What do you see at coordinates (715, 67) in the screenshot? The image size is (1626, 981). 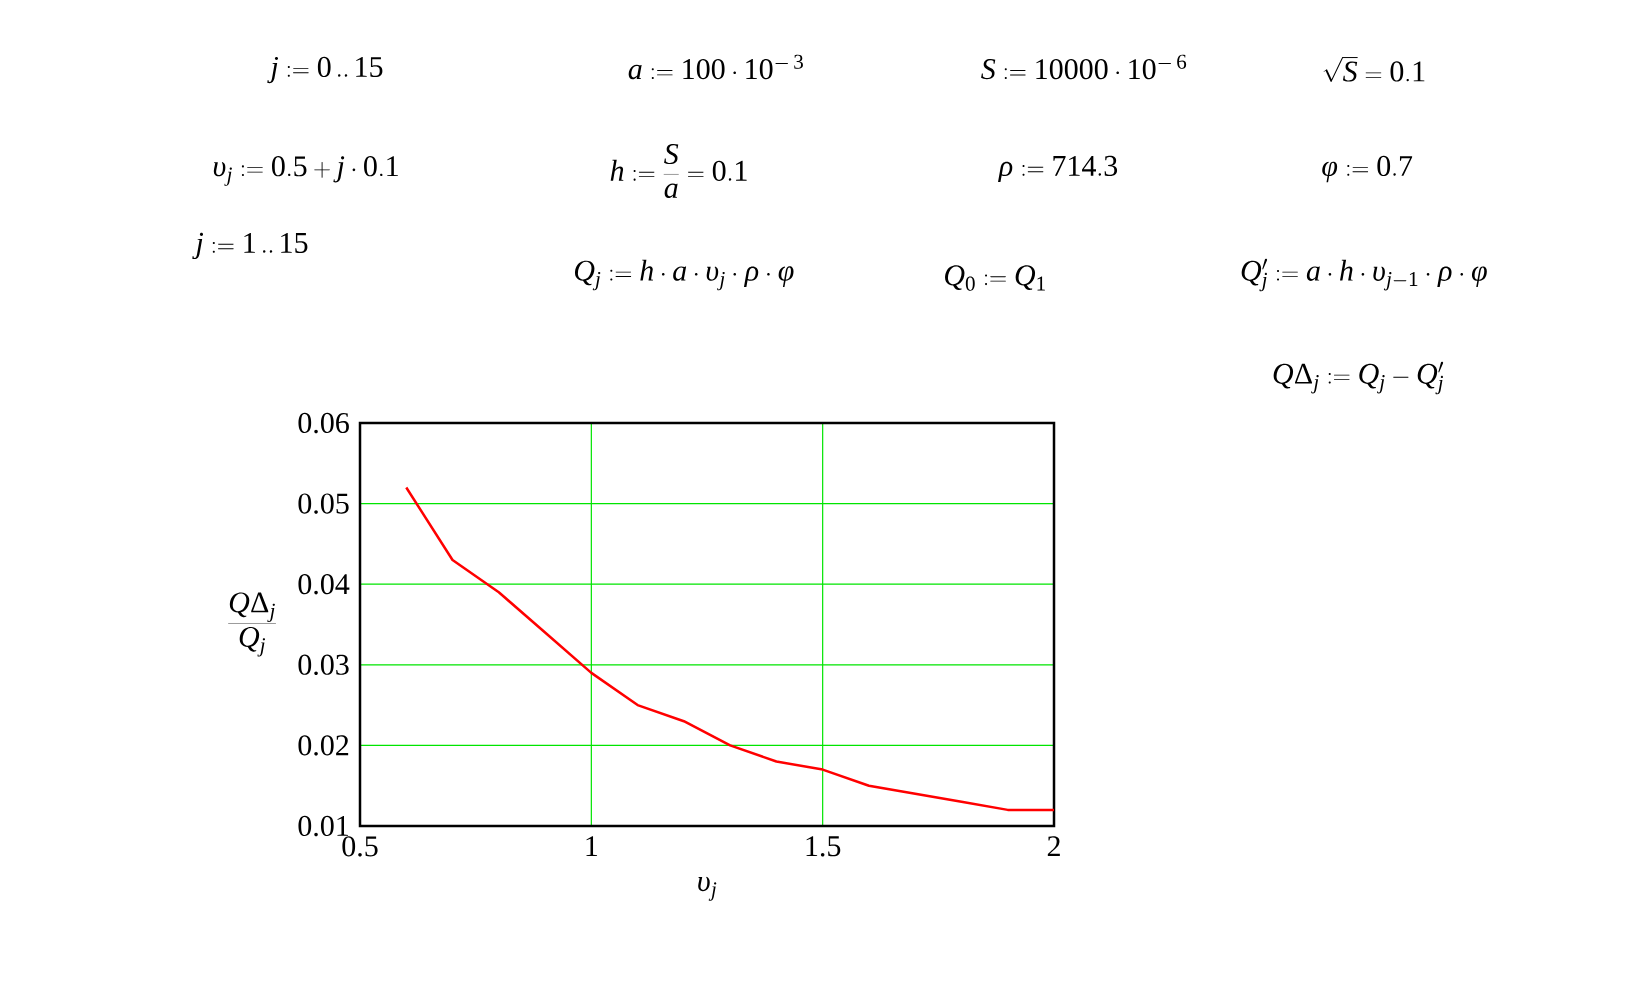 I see `text: $a := 100\cdot 10^{-\,3}$` at bounding box center [715, 67].